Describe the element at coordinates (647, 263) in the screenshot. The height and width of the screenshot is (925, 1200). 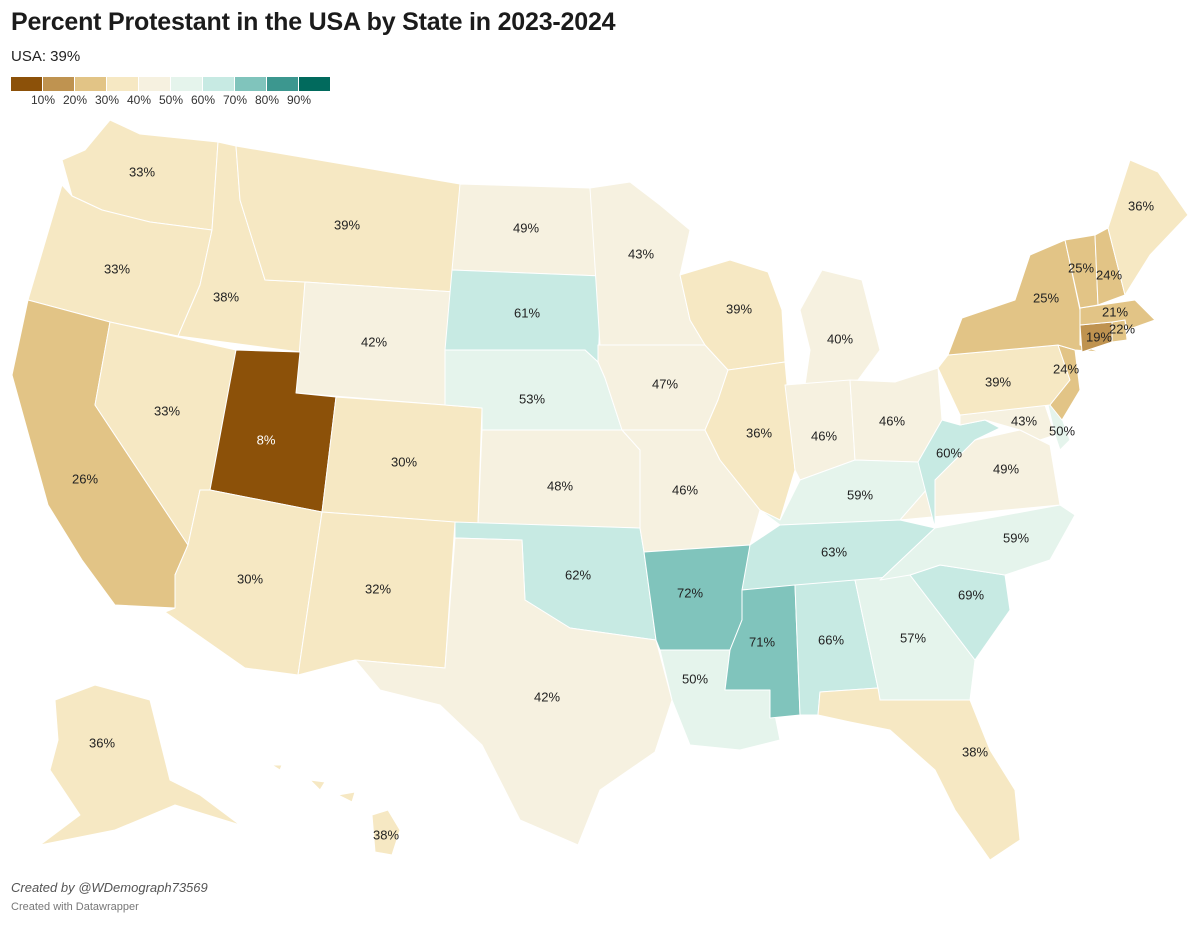
I see `state-MN` at that location.